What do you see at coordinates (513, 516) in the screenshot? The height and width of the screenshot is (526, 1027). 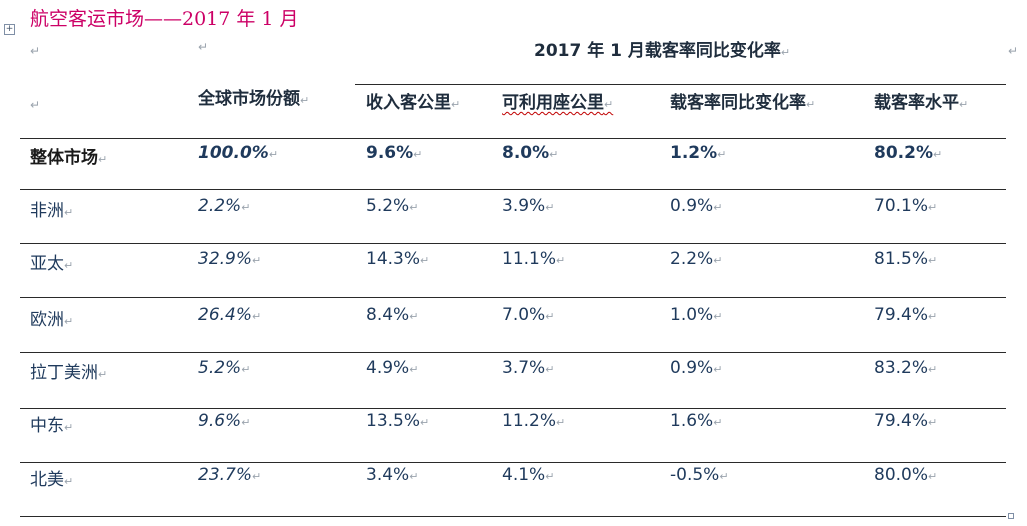 I see `bottom-rule` at bounding box center [513, 516].